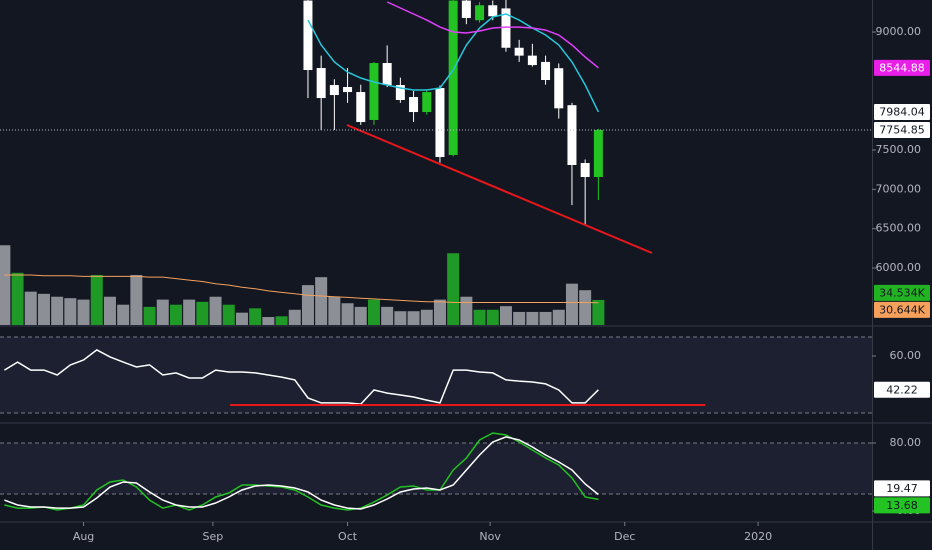 This screenshot has width=932, height=550. I want to click on x-tick-label: Sep, so click(213, 536).